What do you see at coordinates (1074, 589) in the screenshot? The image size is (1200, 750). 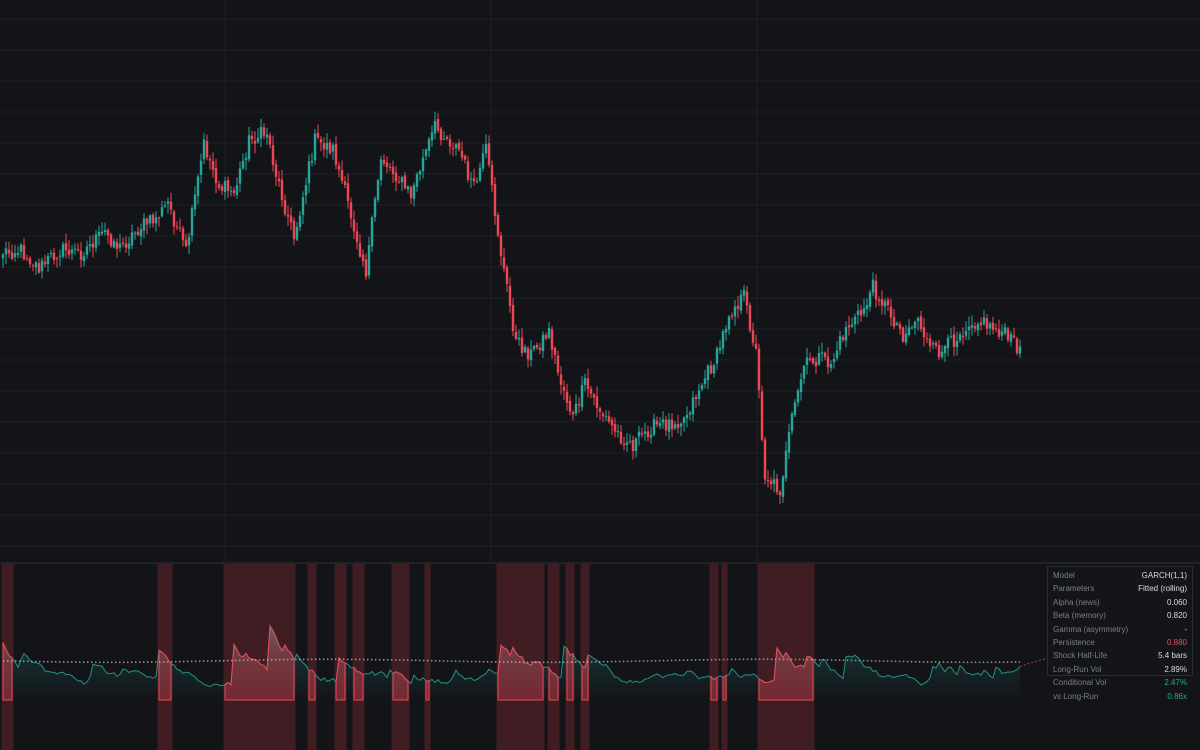 I see `stat-label: Parameters` at bounding box center [1074, 589].